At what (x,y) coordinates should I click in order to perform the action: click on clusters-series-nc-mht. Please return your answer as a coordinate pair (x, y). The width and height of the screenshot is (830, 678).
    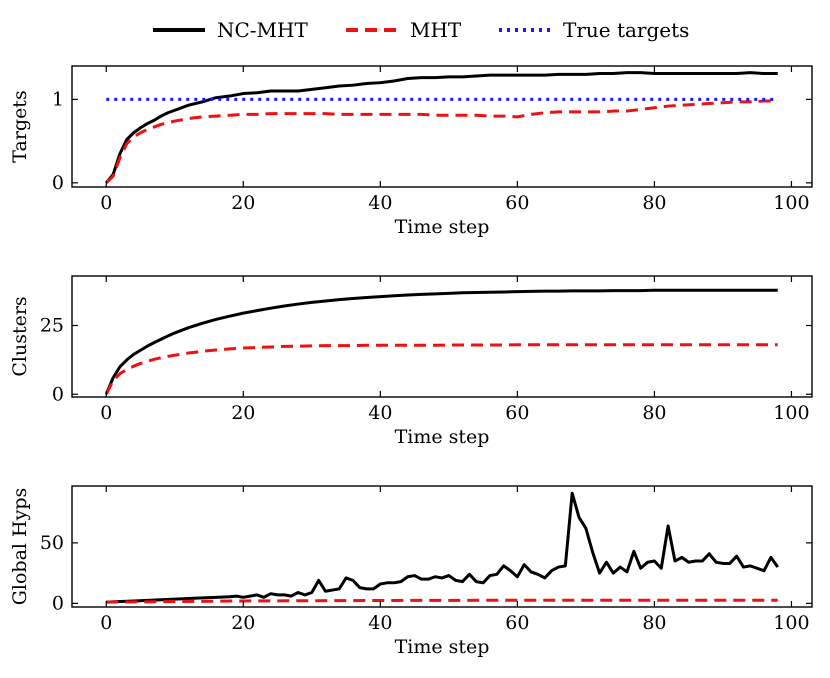
    Looking at the image, I should click on (441, 341).